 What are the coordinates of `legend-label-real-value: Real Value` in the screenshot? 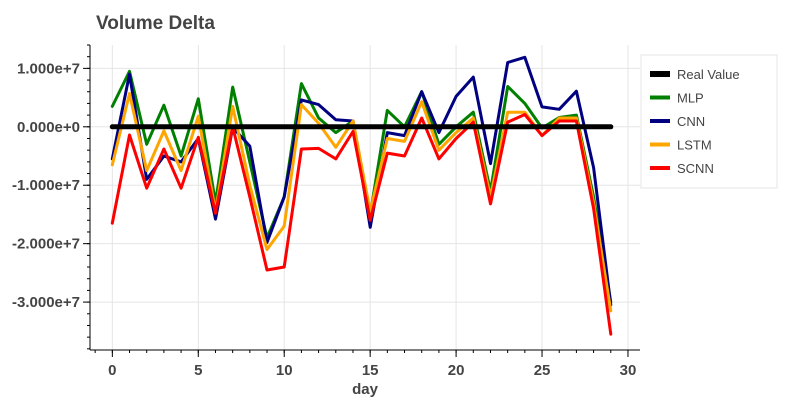 It's located at (708, 74).